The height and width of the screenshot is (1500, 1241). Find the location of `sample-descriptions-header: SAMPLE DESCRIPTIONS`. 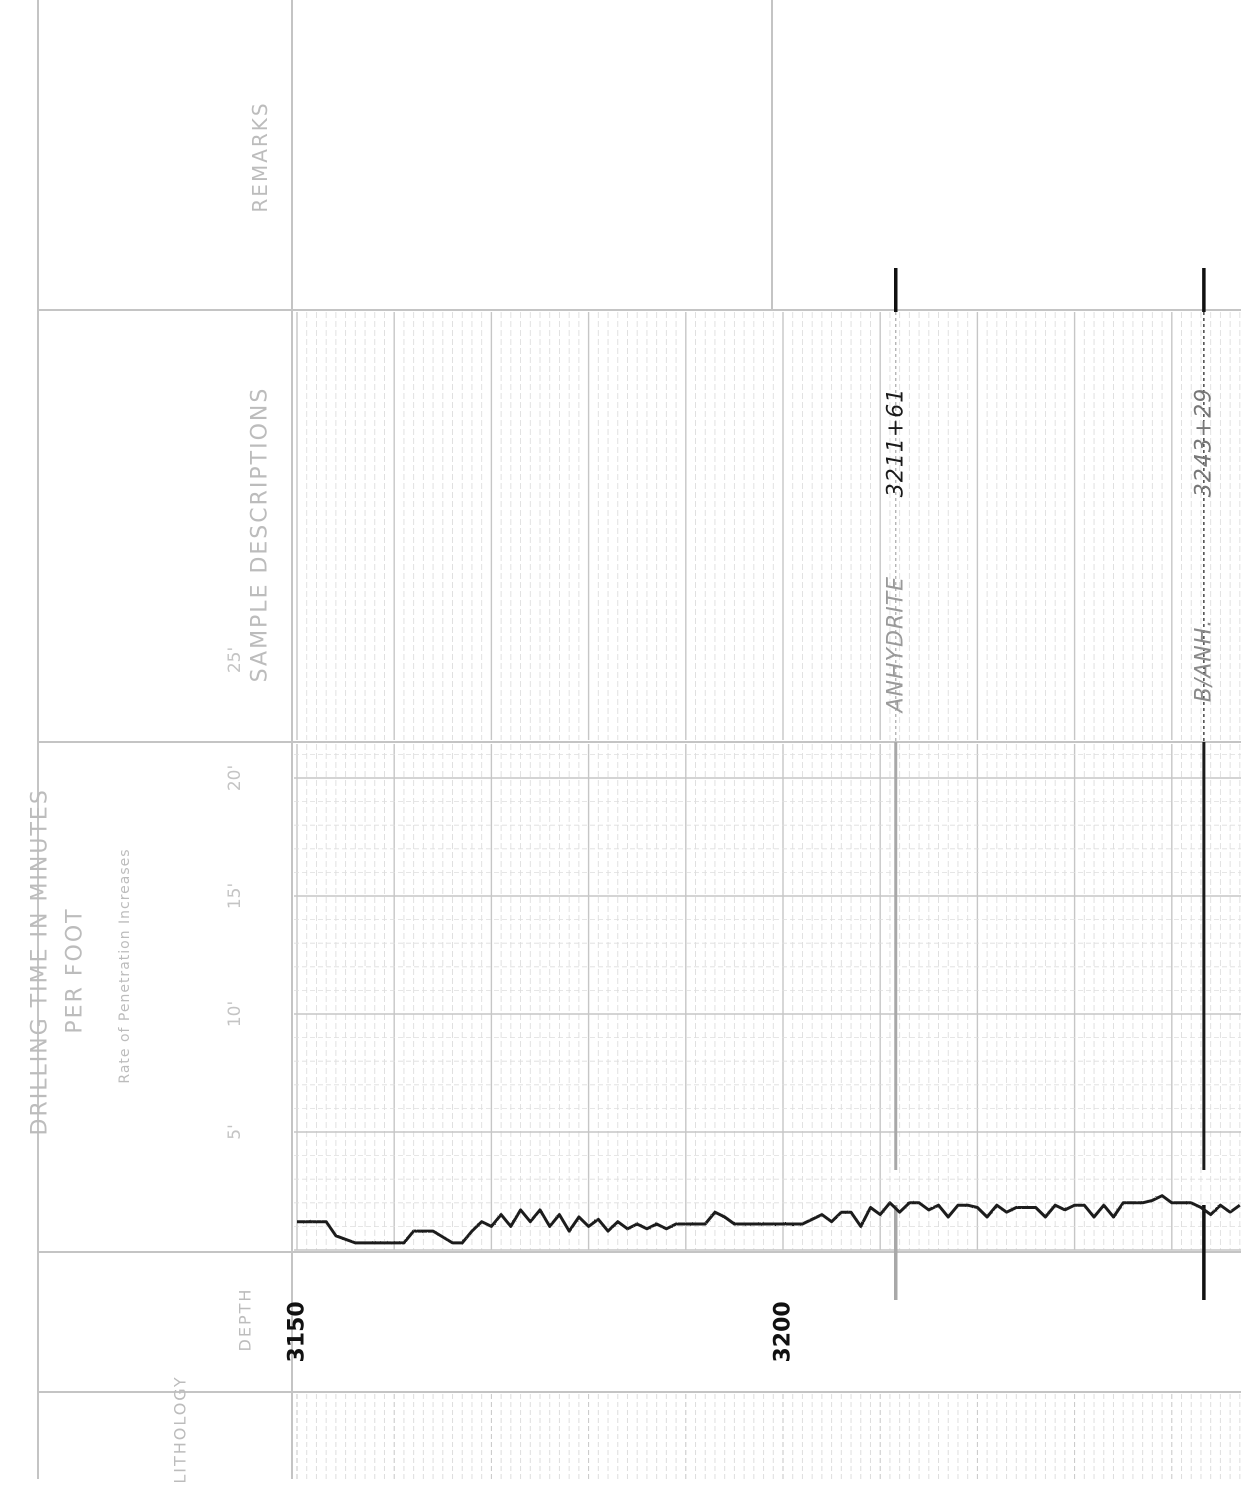

sample-descriptions-header: SAMPLE DESCRIPTIONS is located at coordinates (260, 534).